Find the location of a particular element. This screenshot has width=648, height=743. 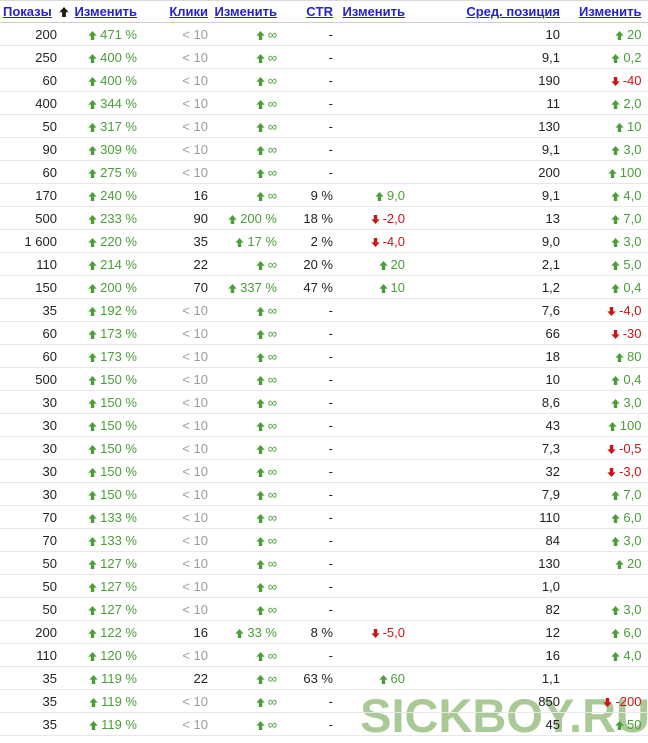

column-header-ctr-change: Изменить is located at coordinates (373, 11).